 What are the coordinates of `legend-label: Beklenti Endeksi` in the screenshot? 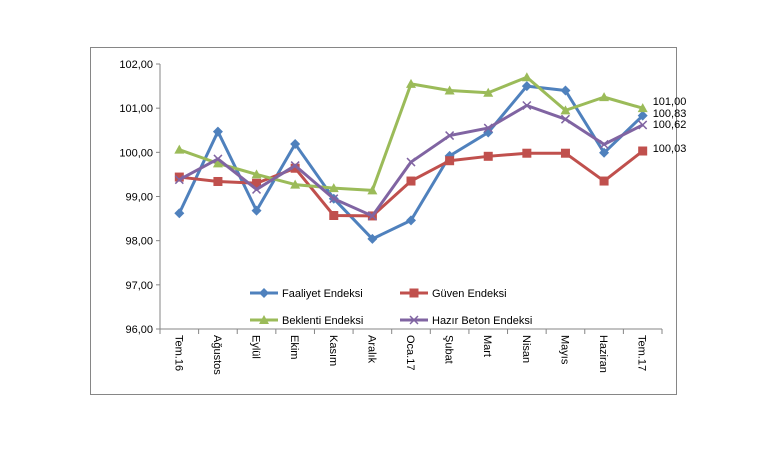 It's located at (322, 321).